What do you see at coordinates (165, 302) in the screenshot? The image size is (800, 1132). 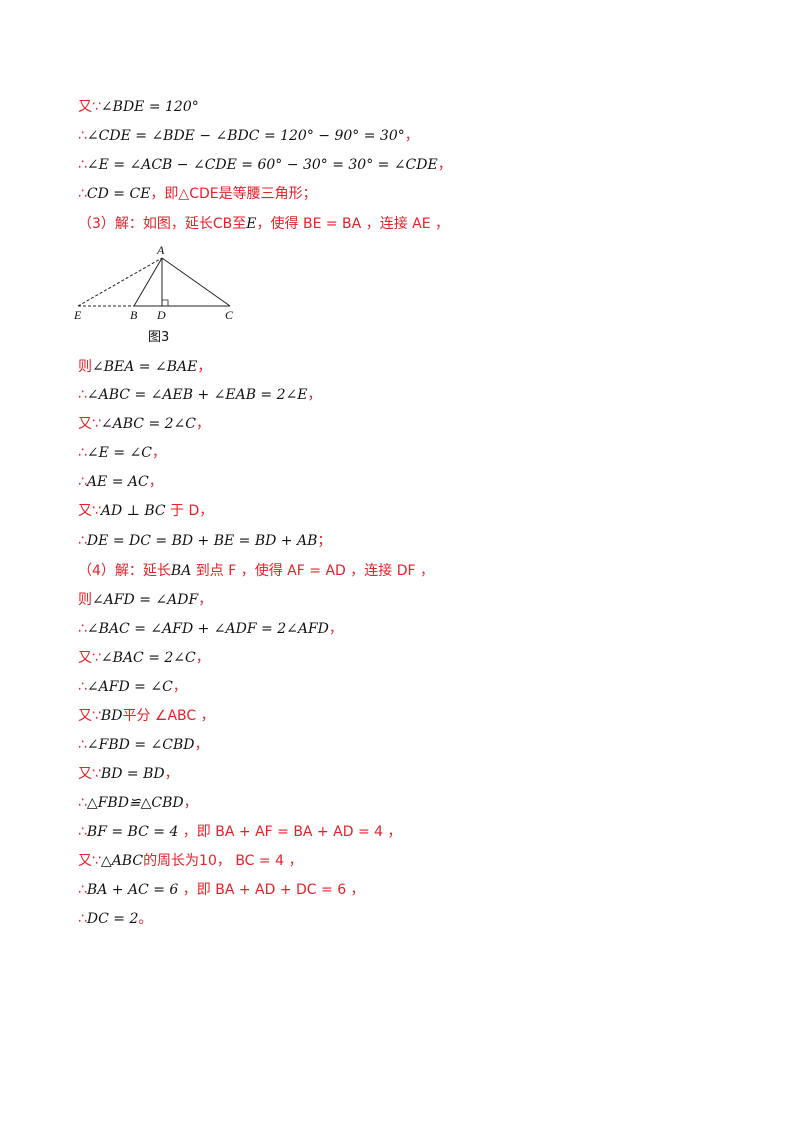 I see `right-angle-mark` at bounding box center [165, 302].